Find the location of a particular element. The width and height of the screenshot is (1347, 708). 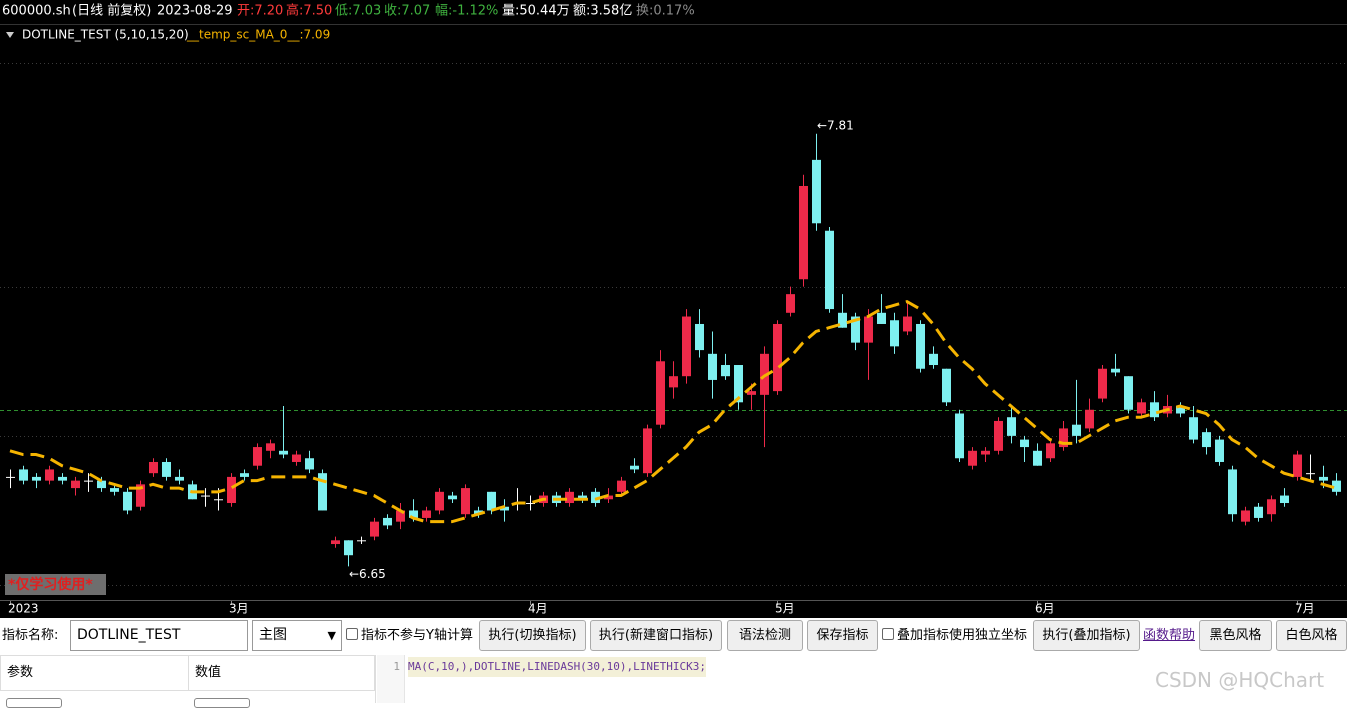

button: 语法检测 is located at coordinates (765, 635).